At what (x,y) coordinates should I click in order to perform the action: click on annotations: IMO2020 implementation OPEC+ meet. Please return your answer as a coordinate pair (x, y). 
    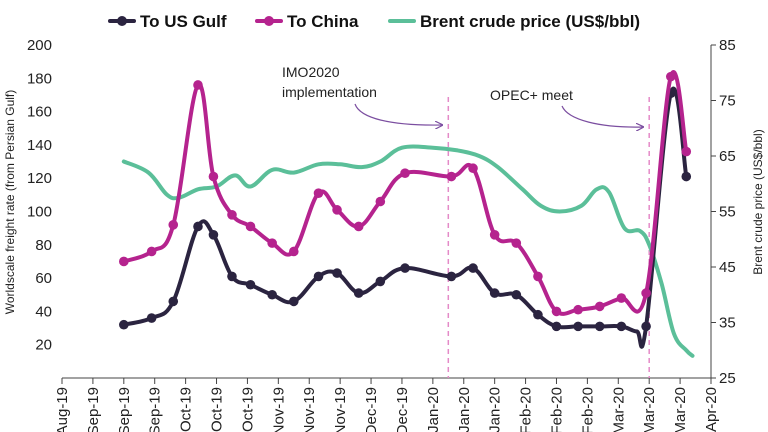
    Looking at the image, I should click on (462, 95).